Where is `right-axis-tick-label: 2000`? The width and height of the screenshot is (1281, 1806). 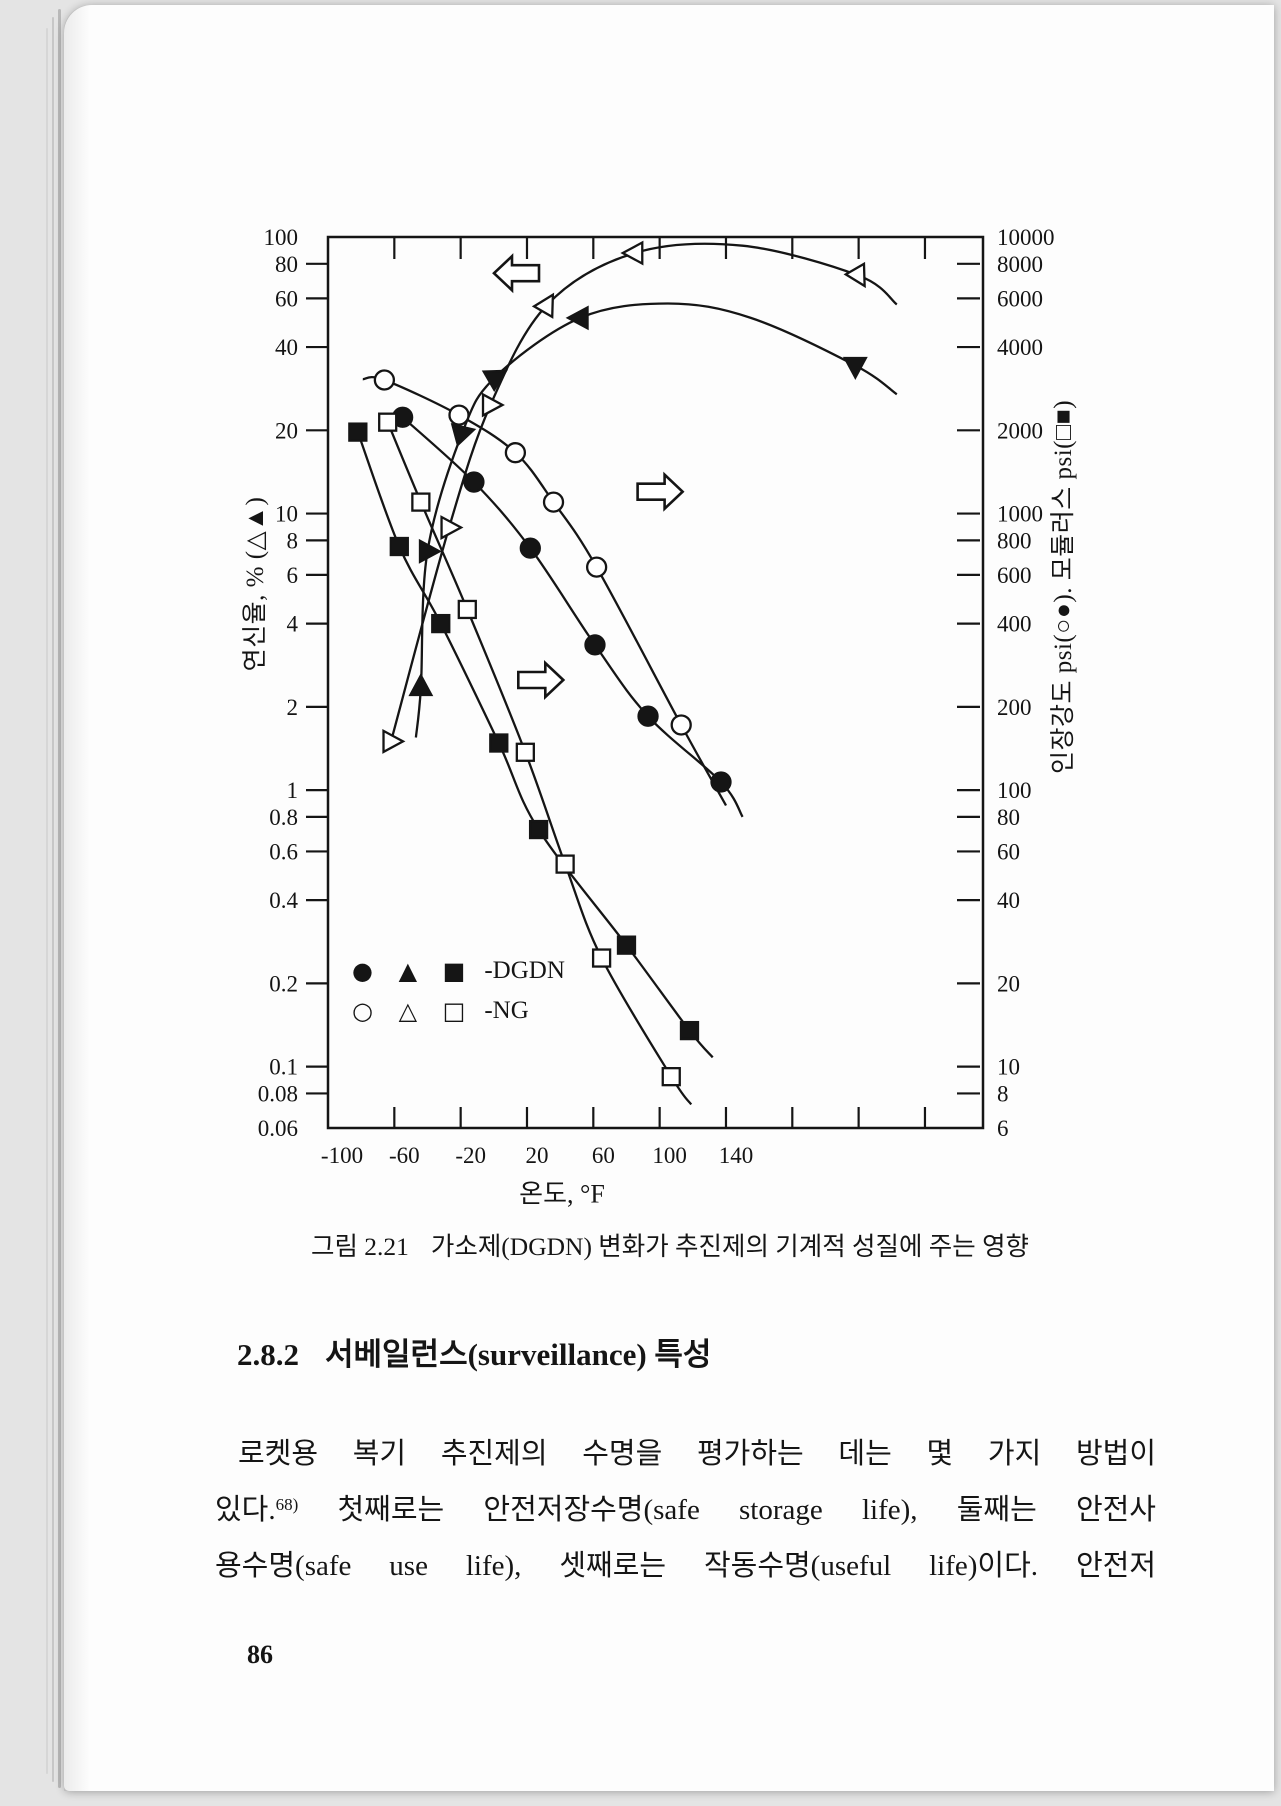
right-axis-tick-label: 2000 is located at coordinates (1020, 430).